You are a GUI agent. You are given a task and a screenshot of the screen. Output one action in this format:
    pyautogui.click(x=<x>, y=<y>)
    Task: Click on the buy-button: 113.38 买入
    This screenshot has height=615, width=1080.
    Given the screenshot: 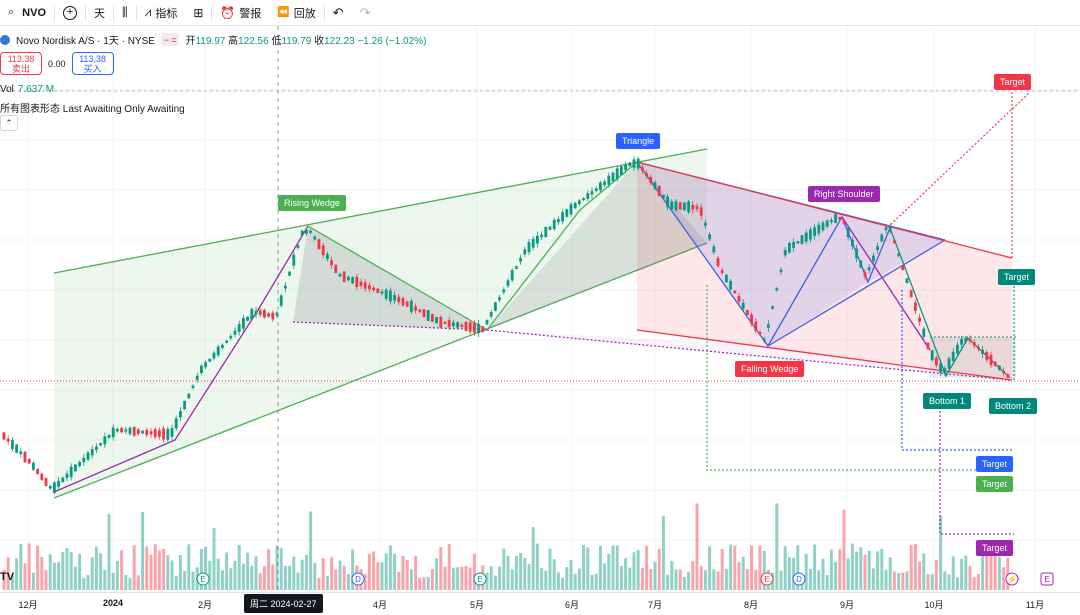 What is the action you would take?
    pyautogui.click(x=92, y=63)
    